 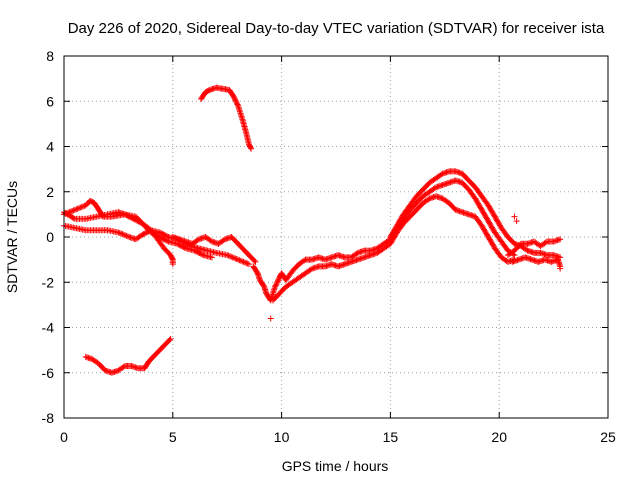 What do you see at coordinates (12, 237) in the screenshot?
I see `y-axis-label: SDTVAR / TECUs` at bounding box center [12, 237].